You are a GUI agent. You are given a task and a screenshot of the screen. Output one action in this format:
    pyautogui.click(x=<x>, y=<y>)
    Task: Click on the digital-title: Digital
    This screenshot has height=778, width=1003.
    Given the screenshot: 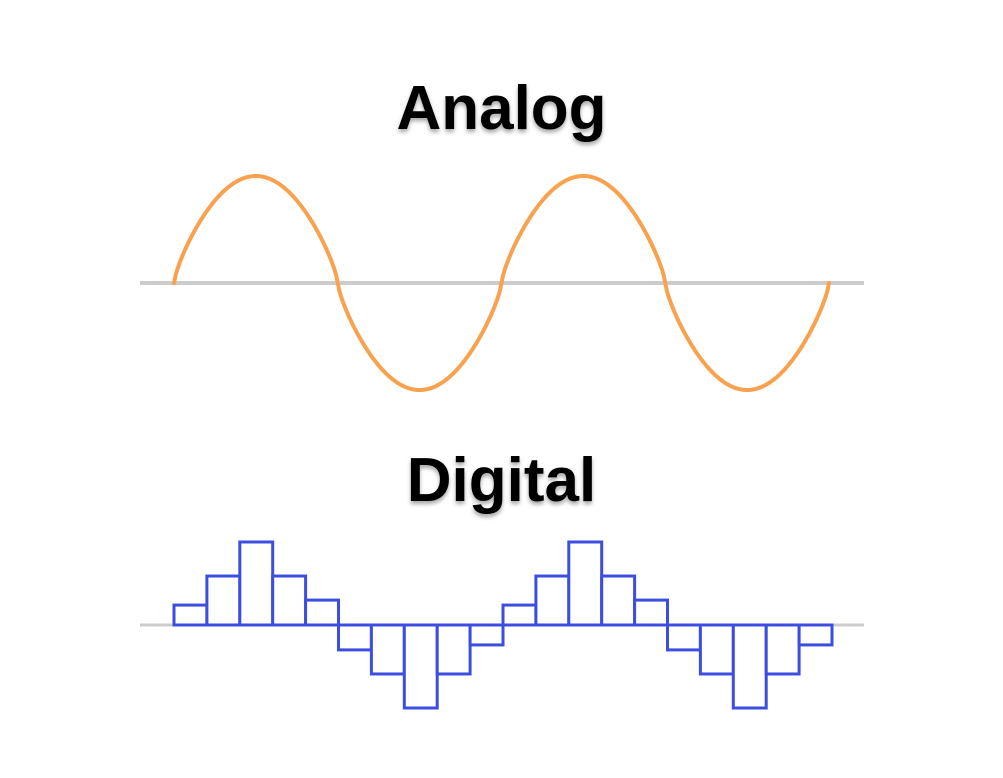 What is the action you would take?
    pyautogui.click(x=501, y=480)
    